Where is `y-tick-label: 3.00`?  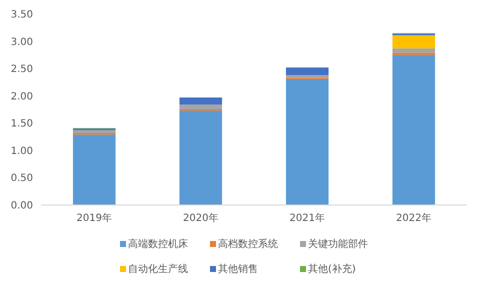 y-tick-label: 3.00 is located at coordinates (21, 42).